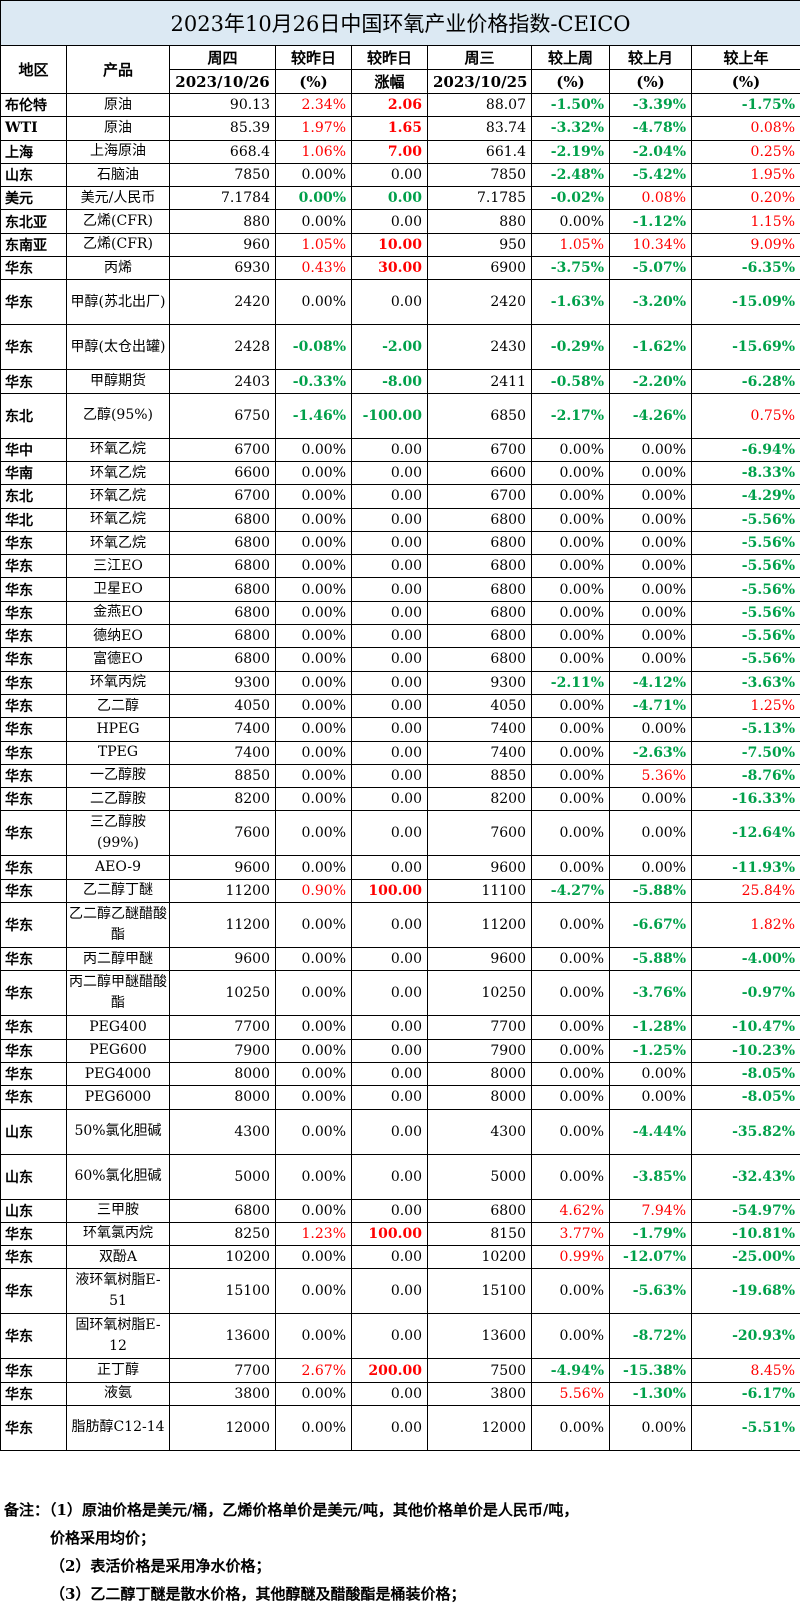 The image size is (800, 1609). Describe the element at coordinates (650, 268) in the screenshot. I see `row-month-change: -5.07%` at that location.